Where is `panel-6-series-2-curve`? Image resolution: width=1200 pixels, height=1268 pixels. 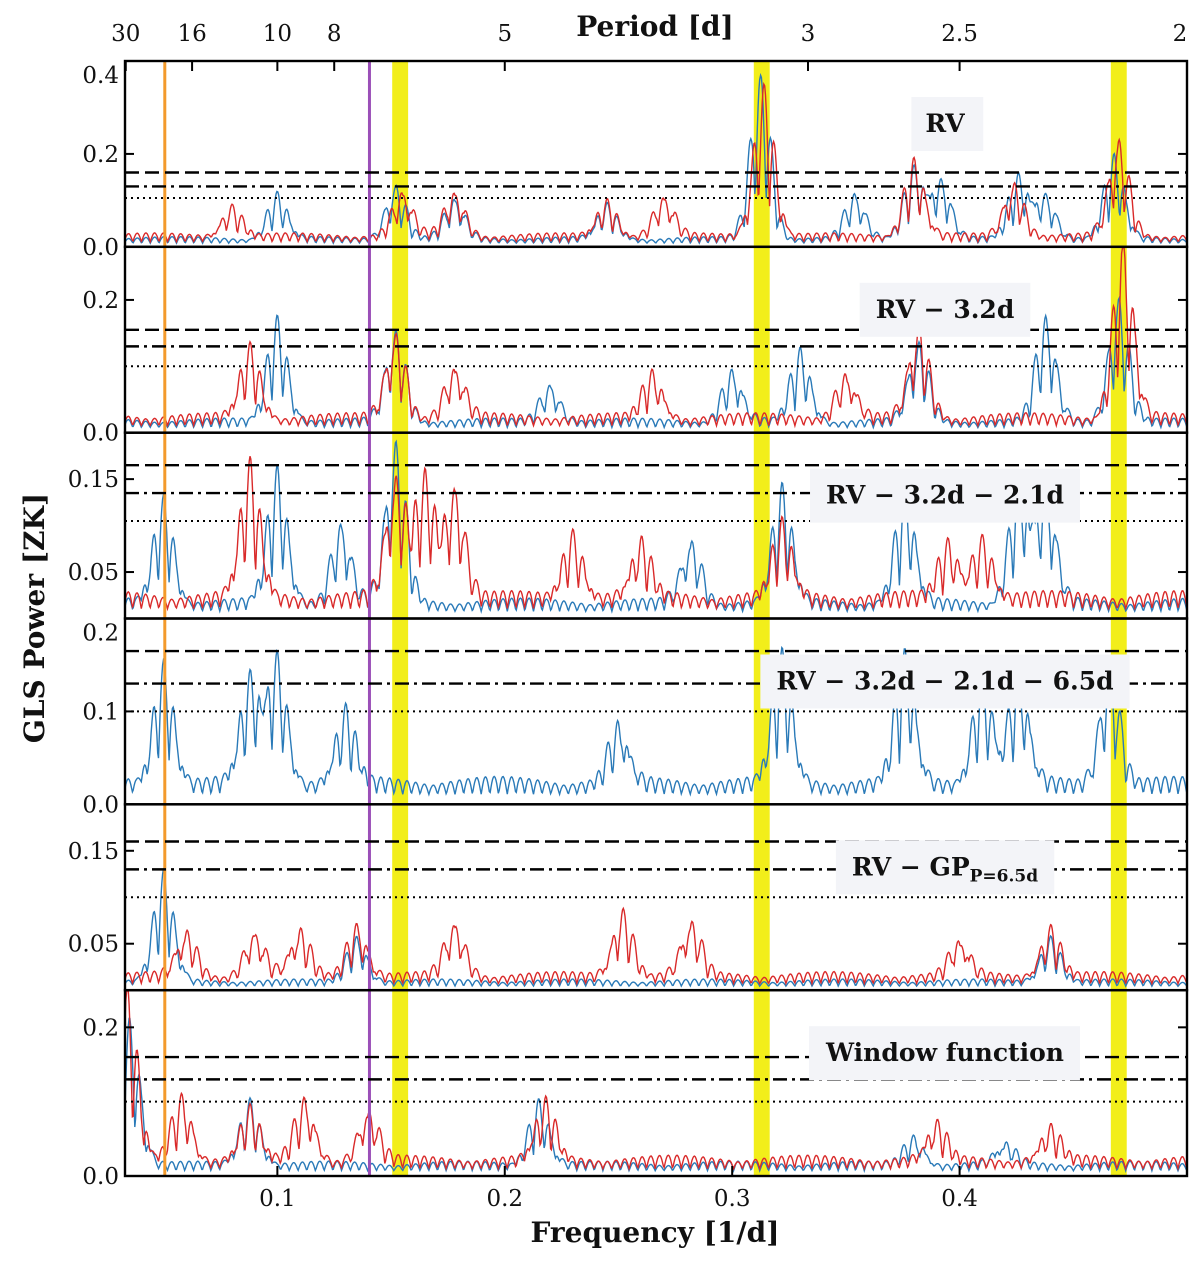
panel-6-series-2-curve is located at coordinates (656, 1081).